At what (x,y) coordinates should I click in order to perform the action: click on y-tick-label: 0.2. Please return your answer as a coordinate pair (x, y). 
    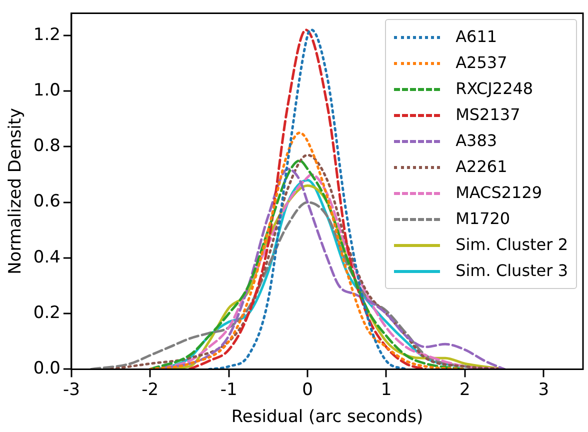
    Looking at the image, I should click on (46, 312).